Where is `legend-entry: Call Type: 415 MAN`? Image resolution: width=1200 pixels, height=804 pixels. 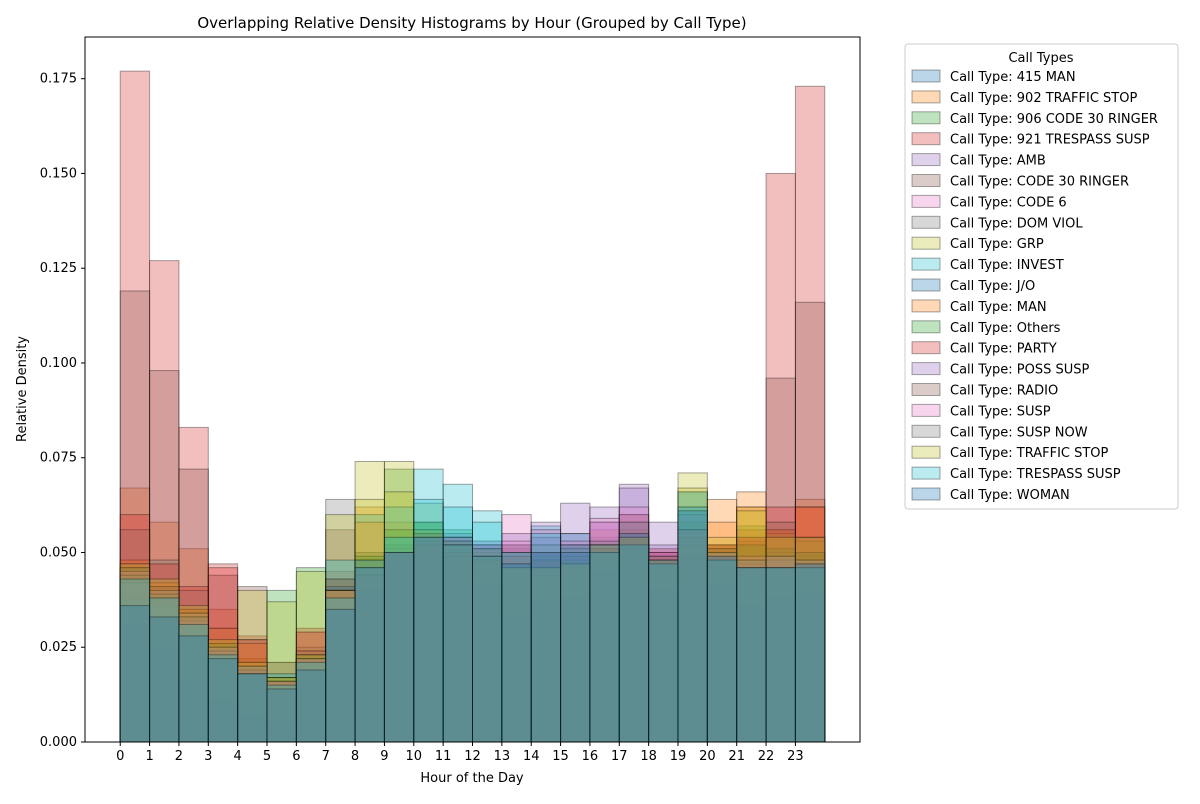 legend-entry: Call Type: 415 MAN is located at coordinates (993, 77).